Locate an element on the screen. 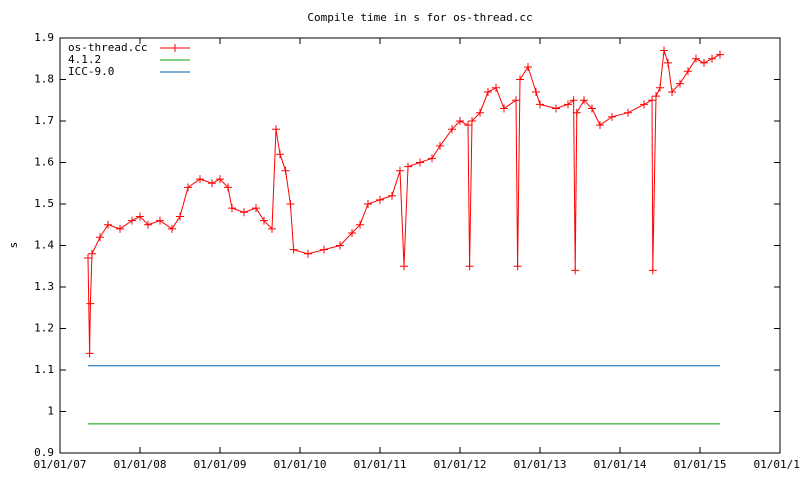 The height and width of the screenshot is (480, 800). x-tick-label: 01/01/14 is located at coordinates (620, 464).